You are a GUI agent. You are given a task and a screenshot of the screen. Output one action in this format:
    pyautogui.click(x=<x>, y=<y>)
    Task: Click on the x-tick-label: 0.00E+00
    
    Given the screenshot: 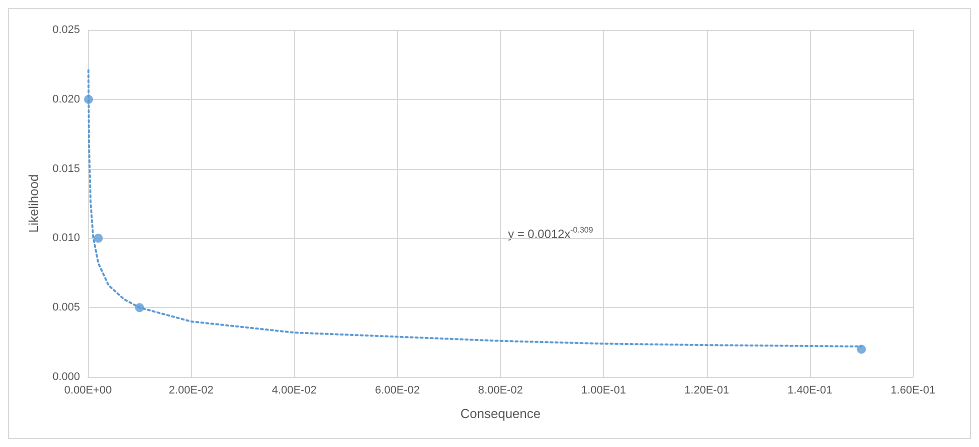 What is the action you would take?
    pyautogui.click(x=88, y=390)
    